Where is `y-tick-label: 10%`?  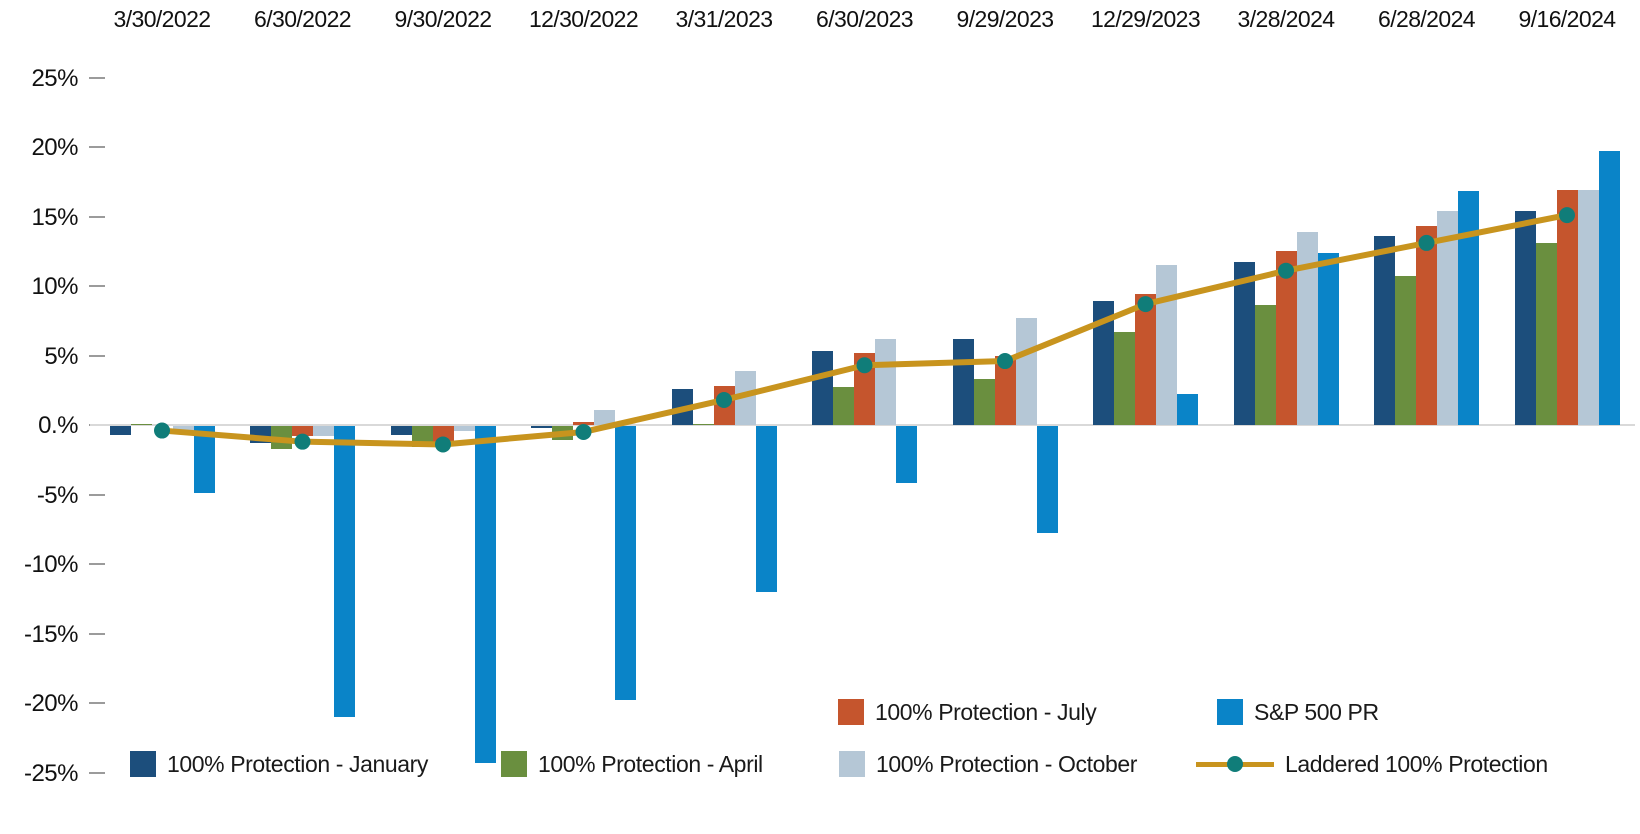
y-tick-label: 10% is located at coordinates (54, 286).